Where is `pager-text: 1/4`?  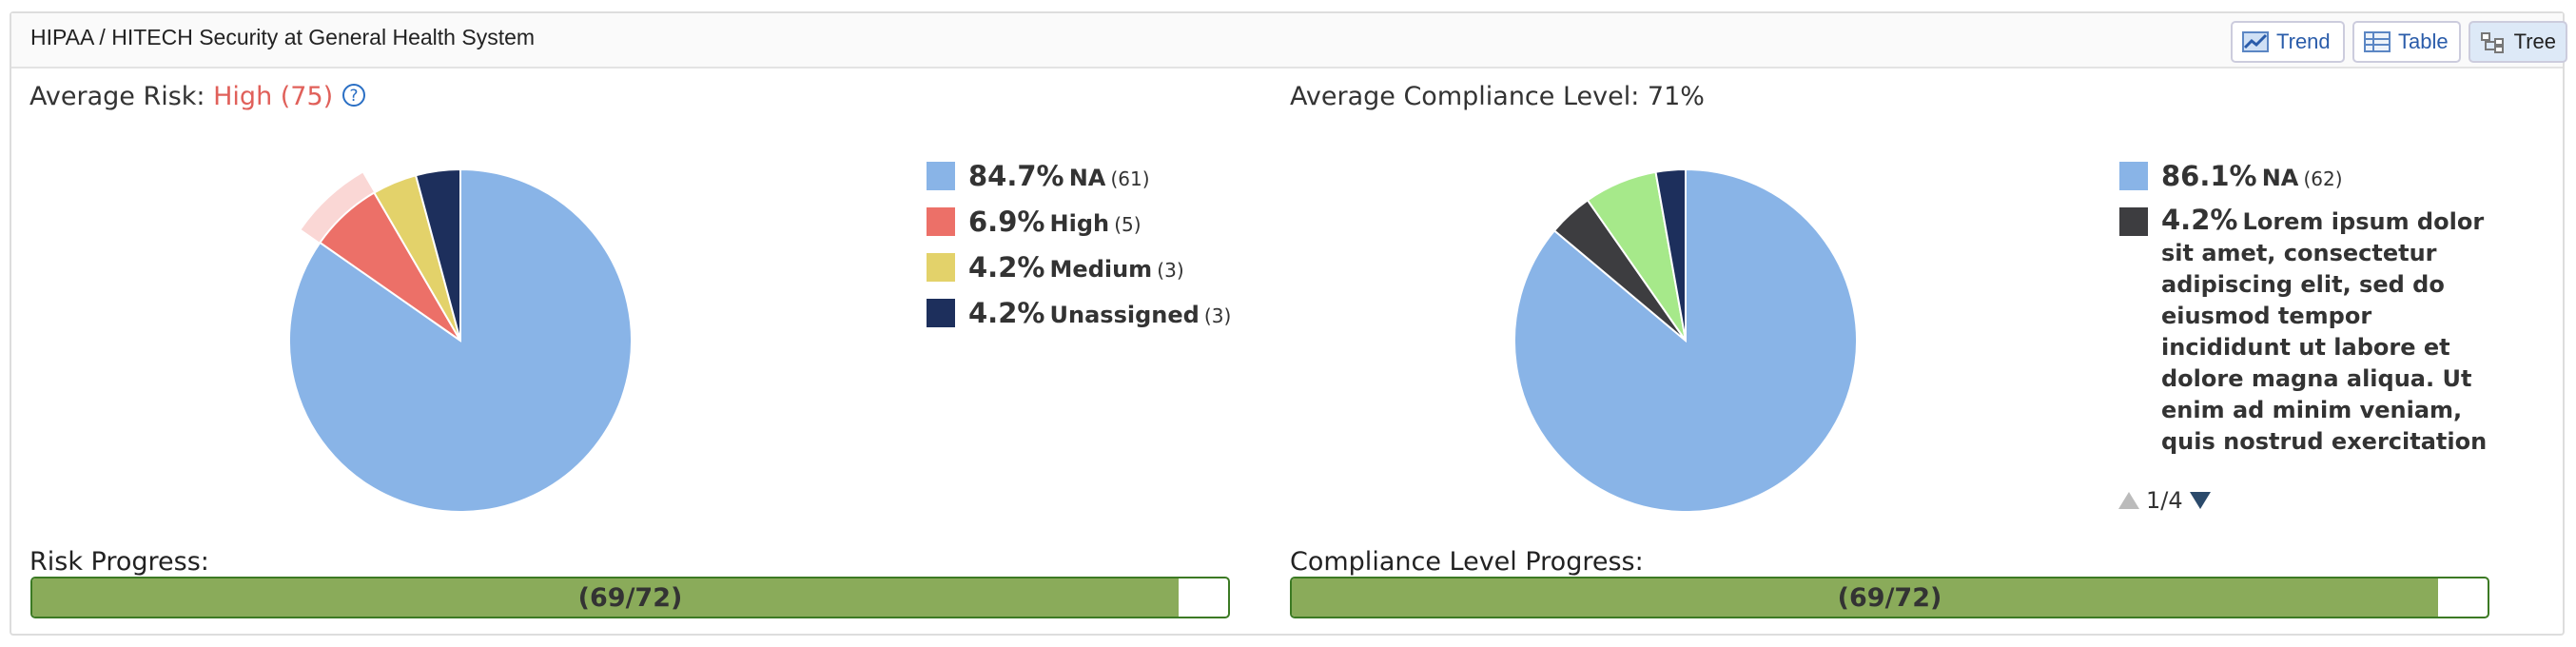 pager-text: 1/4 is located at coordinates (2164, 500).